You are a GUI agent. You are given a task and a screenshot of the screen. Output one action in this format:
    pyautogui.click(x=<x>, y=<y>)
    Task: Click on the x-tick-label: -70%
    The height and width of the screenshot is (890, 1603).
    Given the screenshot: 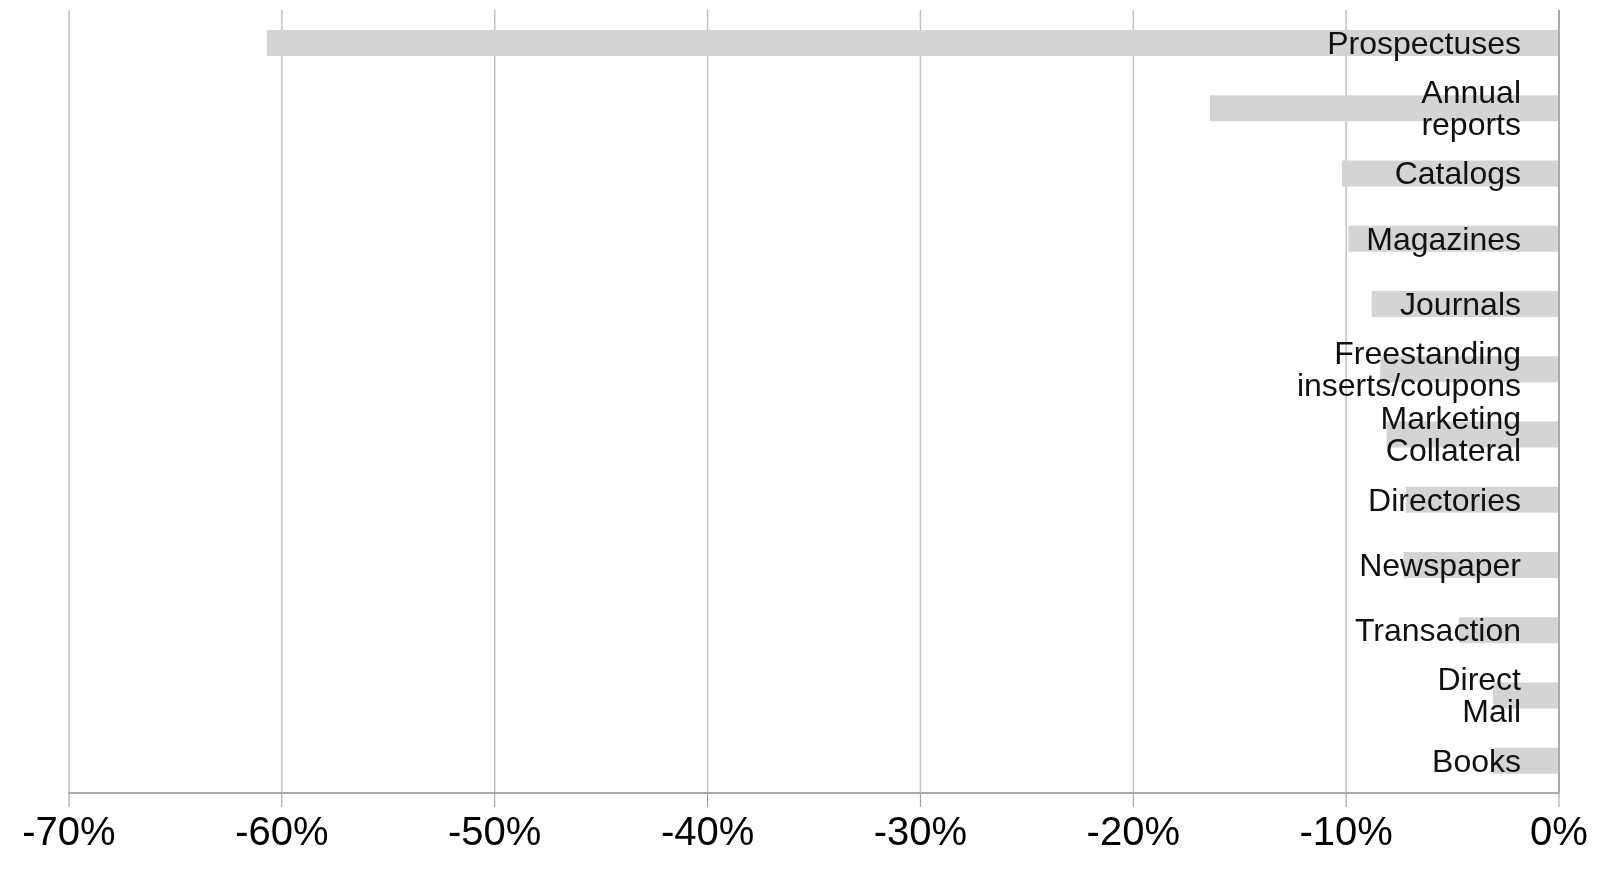 What is the action you would take?
    pyautogui.click(x=69, y=831)
    